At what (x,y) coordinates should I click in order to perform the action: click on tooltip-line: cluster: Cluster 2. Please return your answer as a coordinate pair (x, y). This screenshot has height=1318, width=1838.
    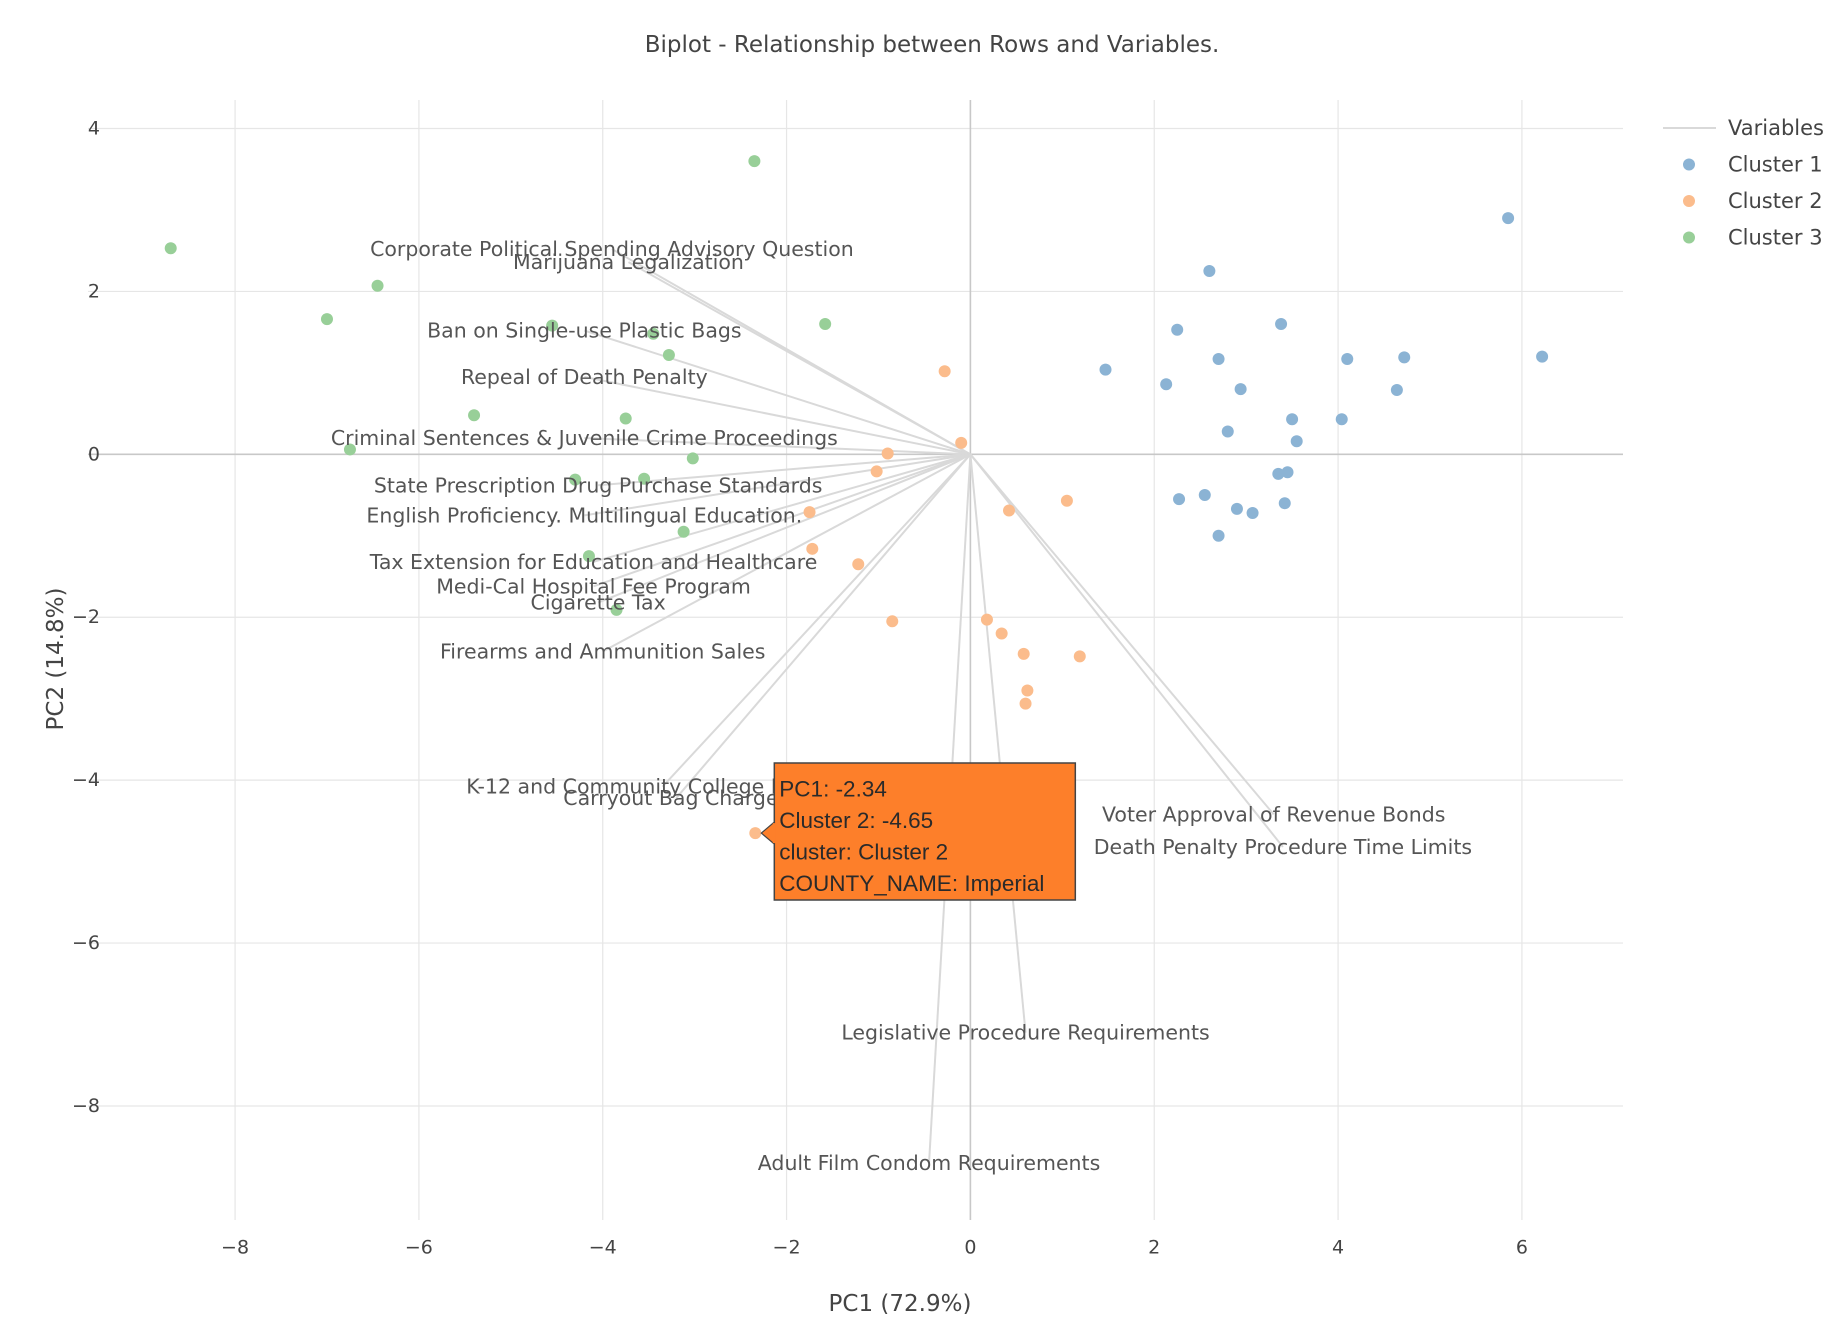
    Looking at the image, I should click on (863, 852).